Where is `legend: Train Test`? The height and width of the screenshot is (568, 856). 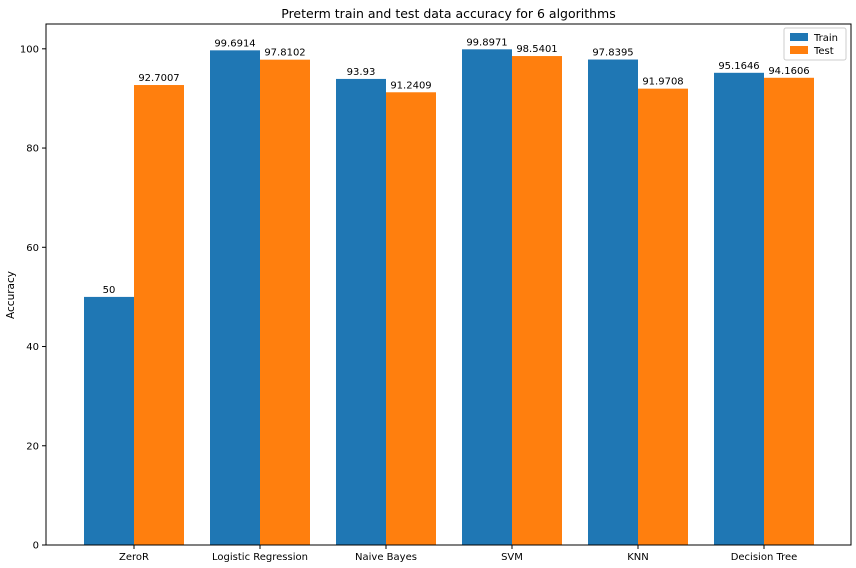 legend: Train Test is located at coordinates (815, 44).